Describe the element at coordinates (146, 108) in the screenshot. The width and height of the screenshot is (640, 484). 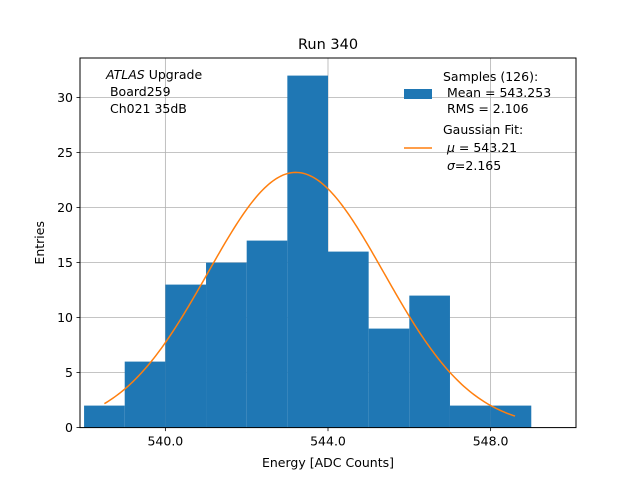
I see `annotation-line-3: Ch021 35dB` at that location.